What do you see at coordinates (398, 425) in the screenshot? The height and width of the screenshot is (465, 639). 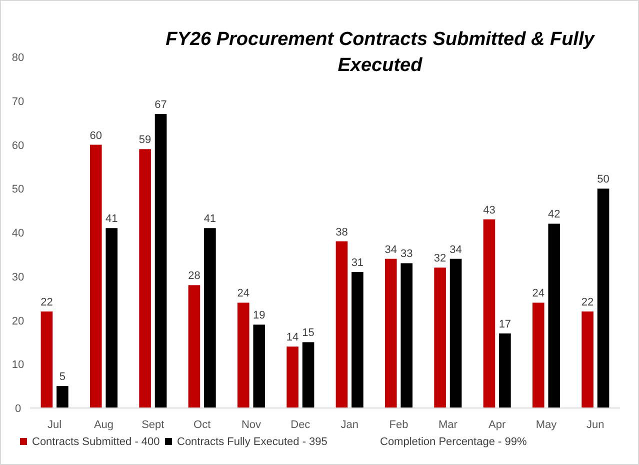 I see `x-tick-label: Feb` at bounding box center [398, 425].